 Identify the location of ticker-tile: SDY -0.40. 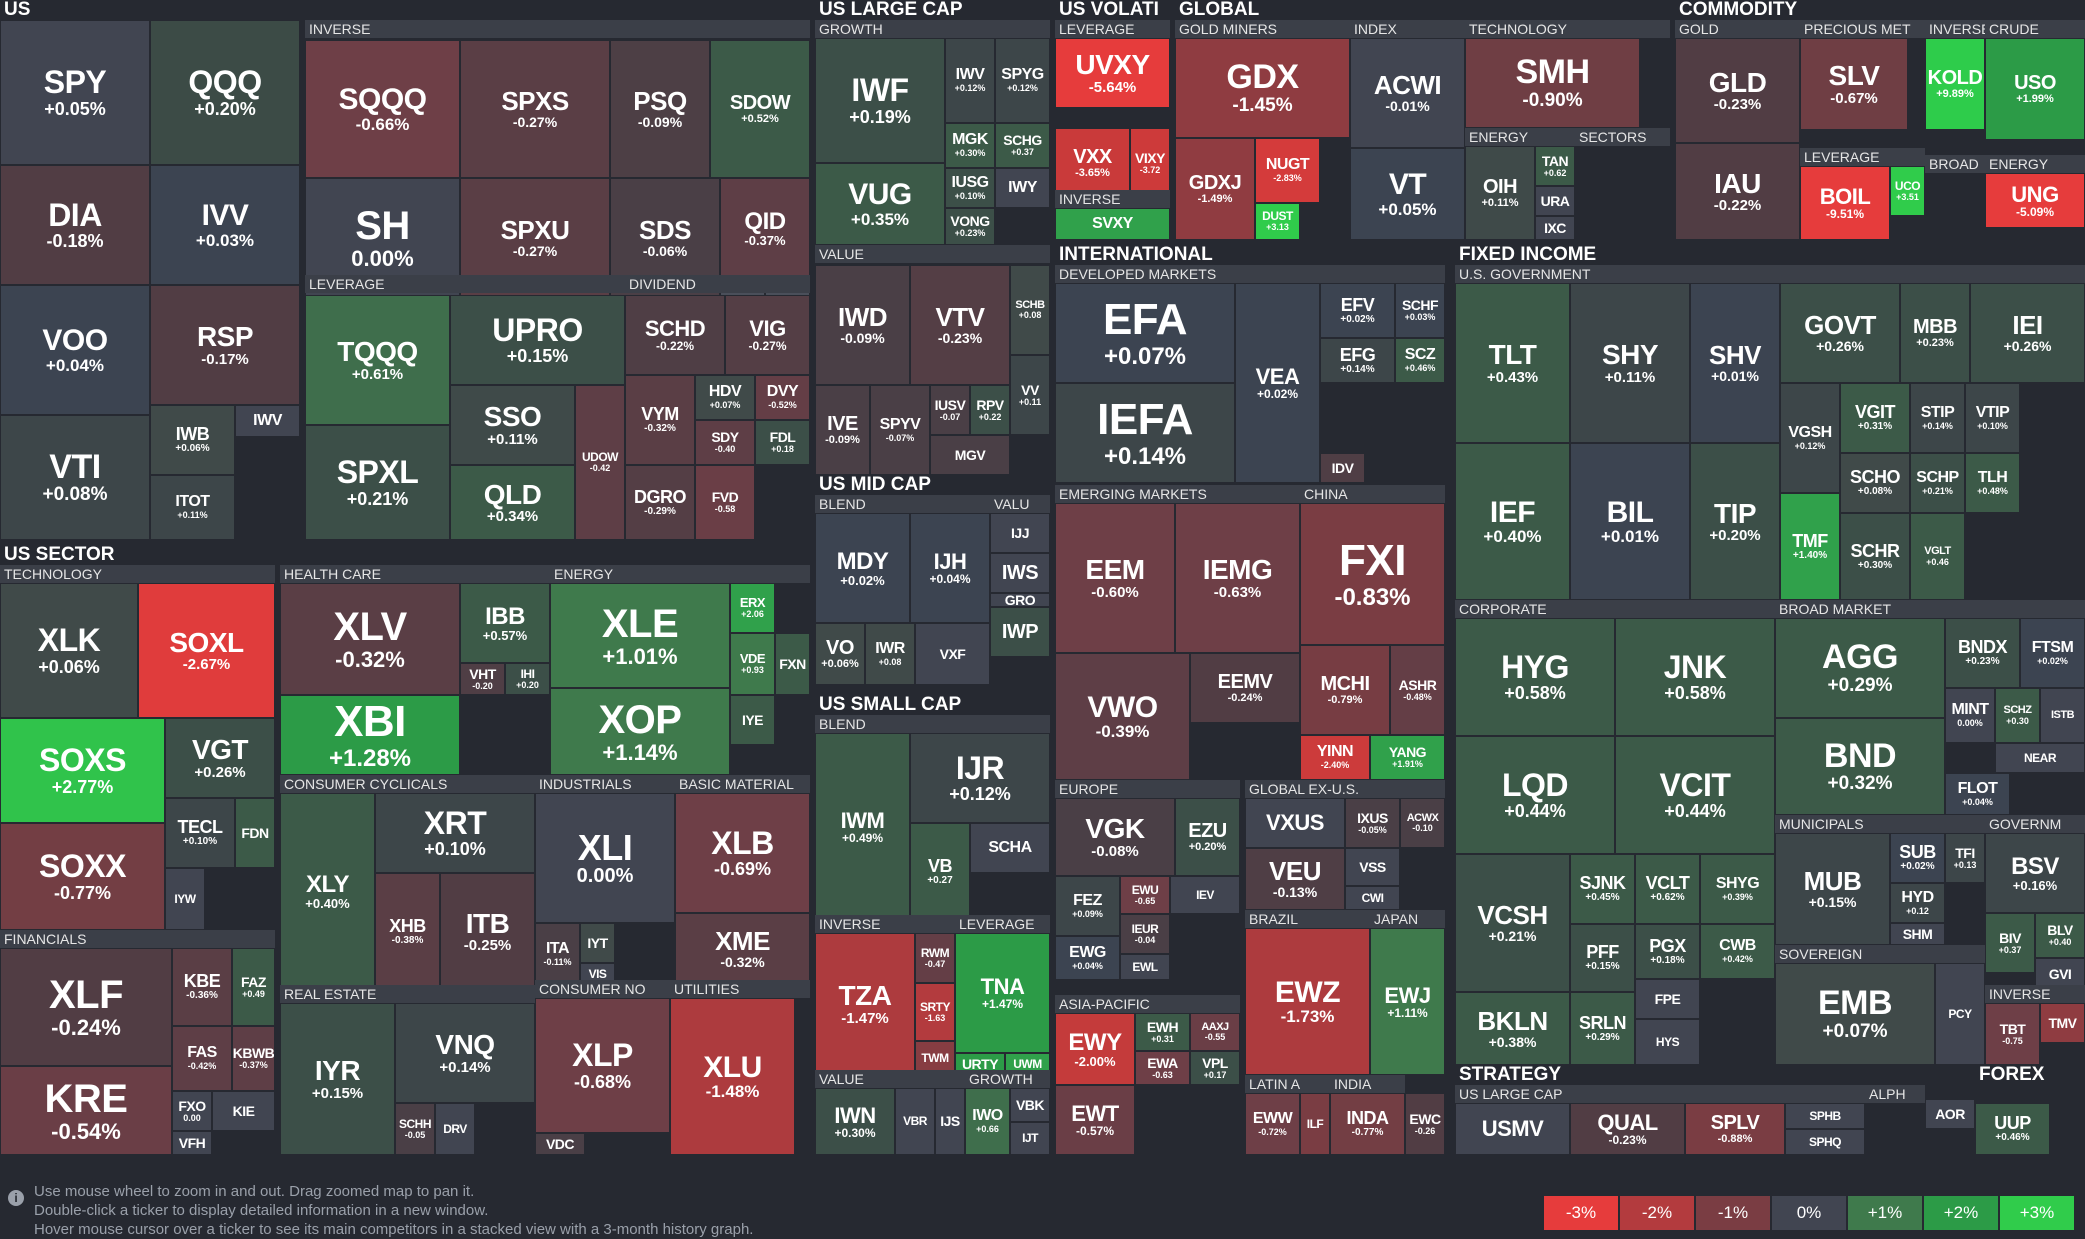
(725, 442).